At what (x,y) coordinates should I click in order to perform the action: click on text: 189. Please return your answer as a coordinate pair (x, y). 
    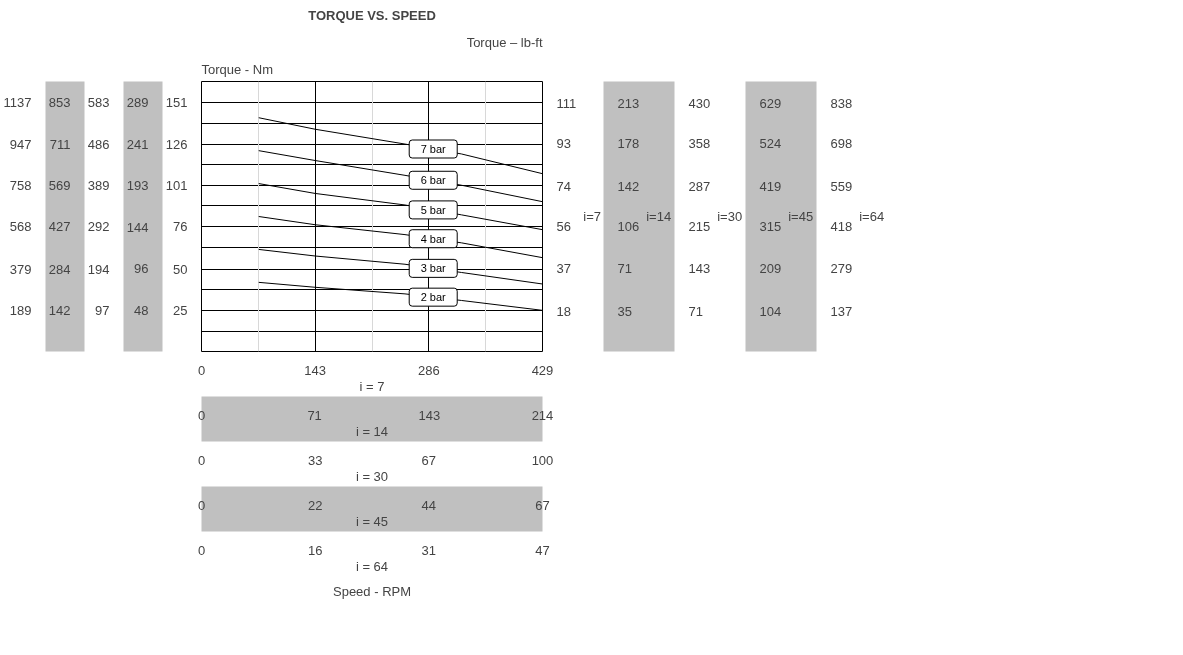
    Looking at the image, I should click on (20, 310).